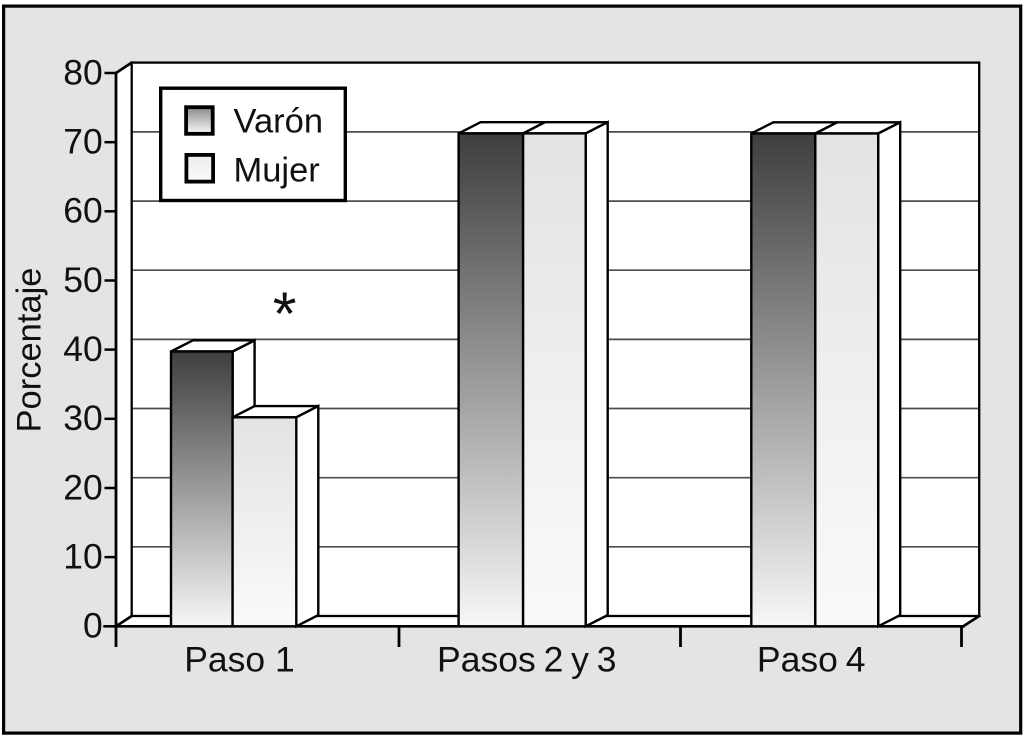  What do you see at coordinates (83, 556) in the screenshot?
I see `svg-text: 10` at bounding box center [83, 556].